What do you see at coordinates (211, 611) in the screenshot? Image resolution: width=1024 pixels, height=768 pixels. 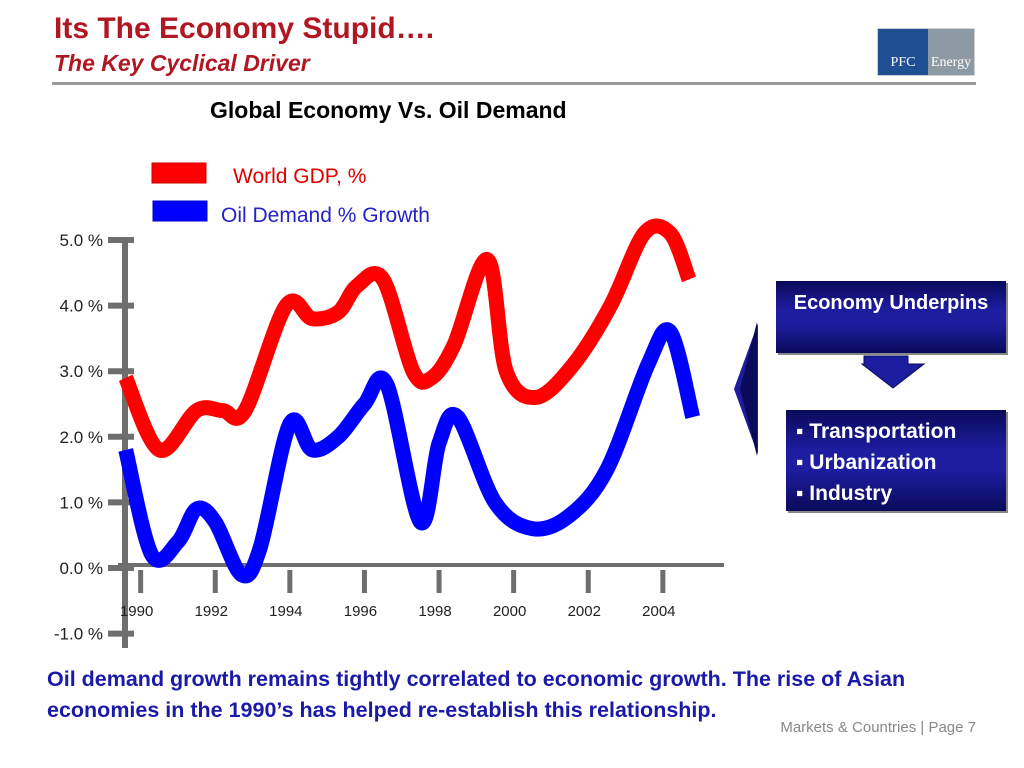 I see `x-tick-label: 1992` at bounding box center [211, 611].